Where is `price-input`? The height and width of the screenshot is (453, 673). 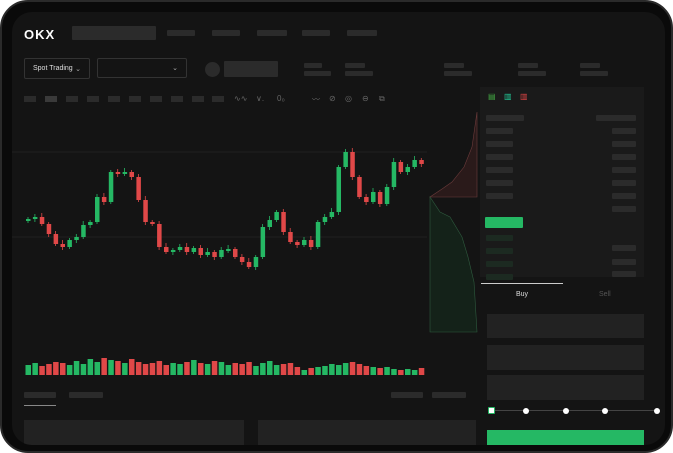
price-input is located at coordinates (565, 326).